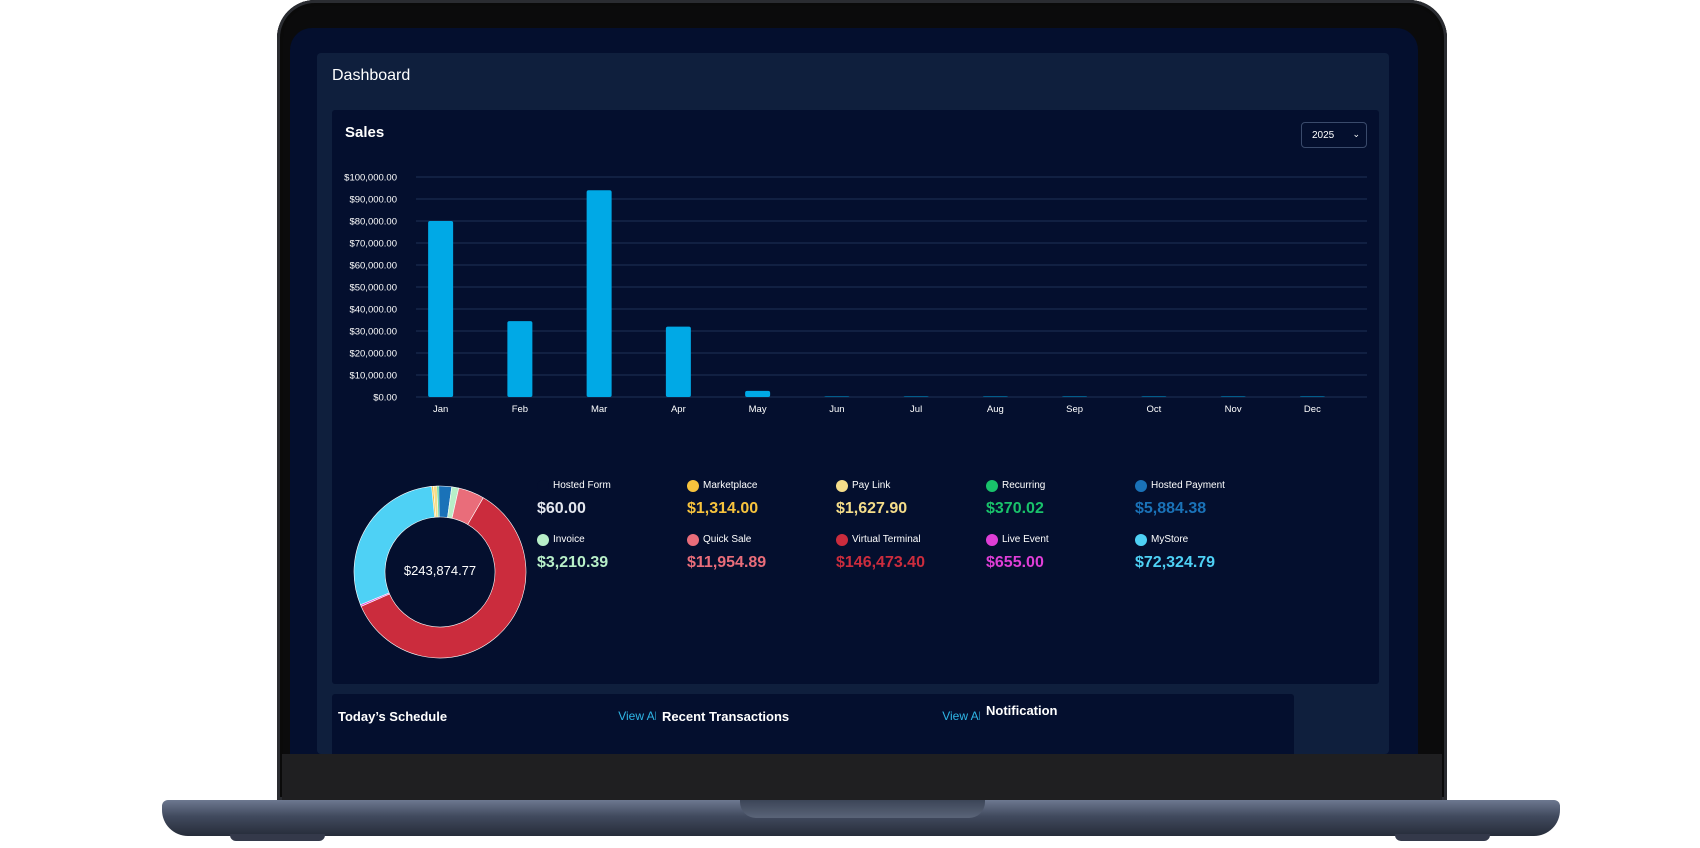  Describe the element at coordinates (574, 499) in the screenshot. I see `legend-item: Hosted Form $60.00` at that location.